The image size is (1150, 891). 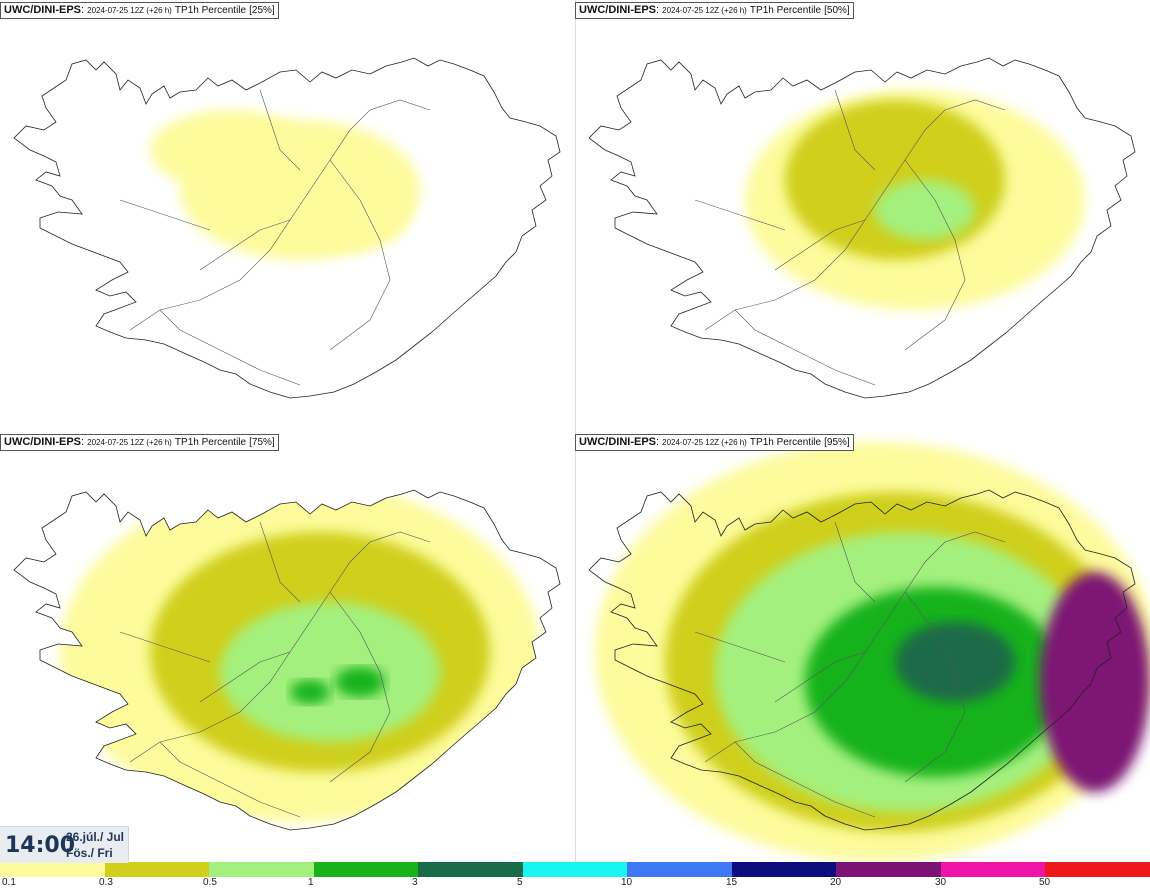 I want to click on colorbar-tick: 30, so click(x=941, y=882).